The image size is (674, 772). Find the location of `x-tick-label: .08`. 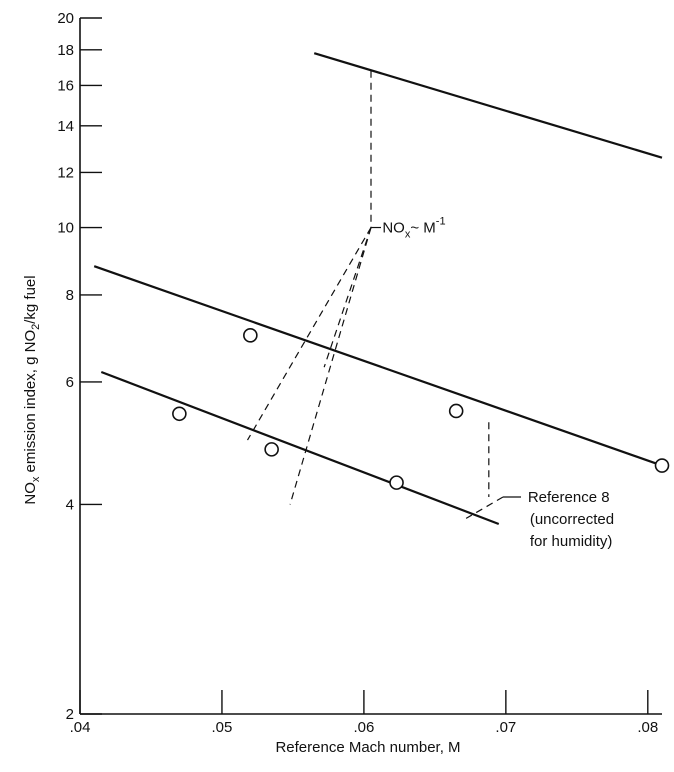

x-tick-label: .08 is located at coordinates (647, 727).